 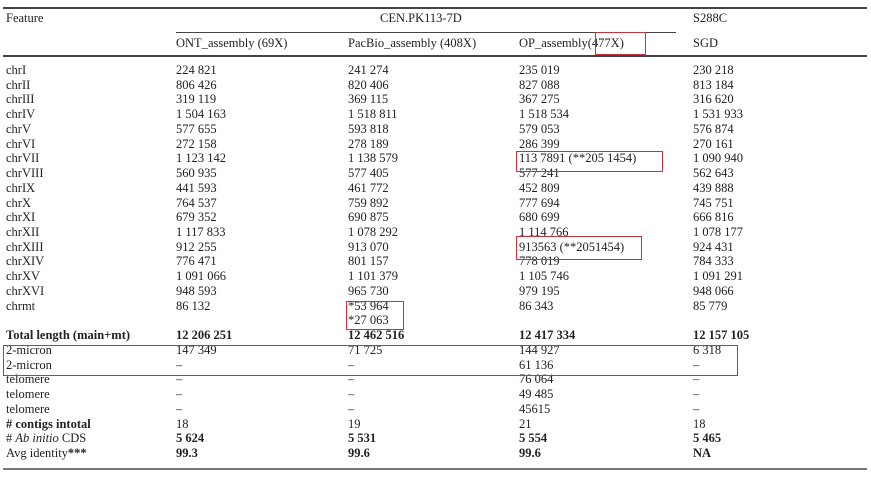 What do you see at coordinates (539, 143) in the screenshot?
I see `table-cell: 286 399` at bounding box center [539, 143].